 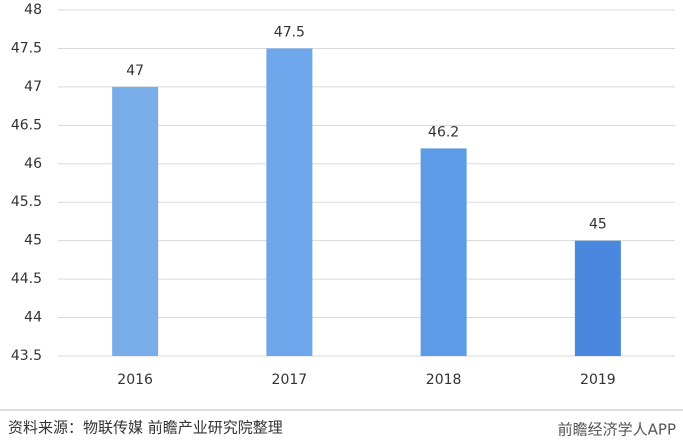 I want to click on y-tick-label: 46, so click(x=33, y=164).